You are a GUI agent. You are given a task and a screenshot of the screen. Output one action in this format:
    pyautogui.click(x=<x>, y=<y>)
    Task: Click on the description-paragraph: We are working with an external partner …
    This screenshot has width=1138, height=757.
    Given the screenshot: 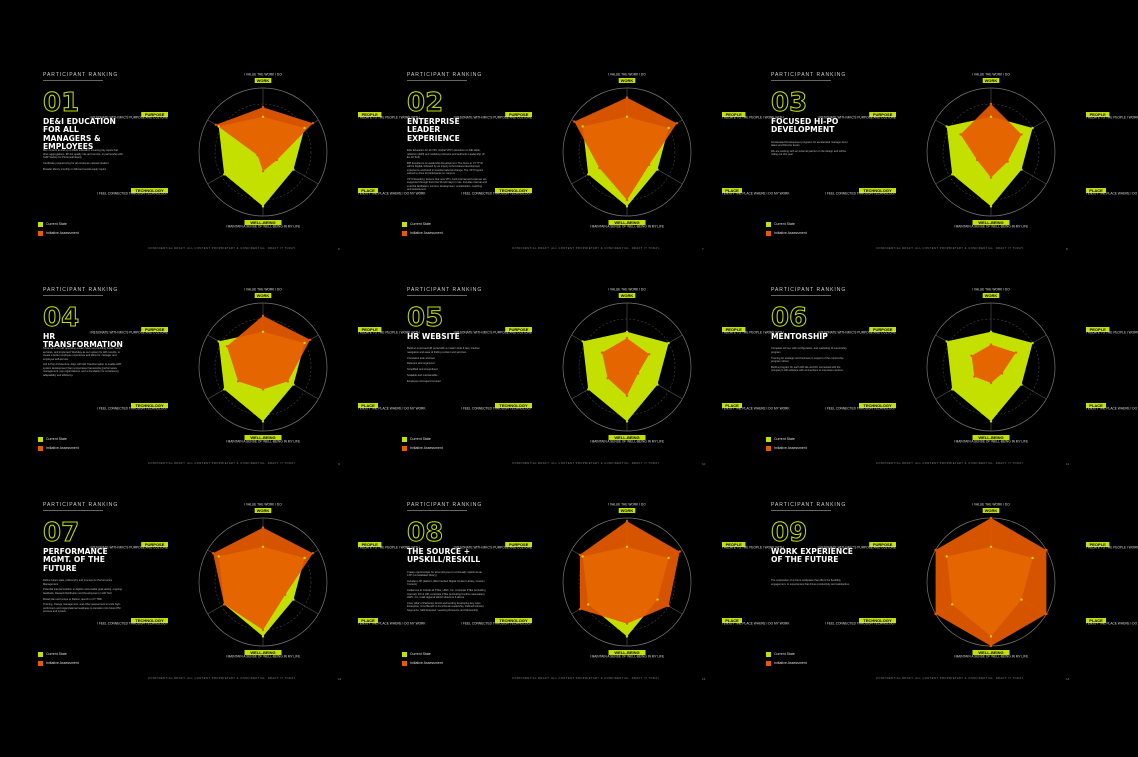 What is the action you would take?
    pyautogui.click(x=809, y=153)
    